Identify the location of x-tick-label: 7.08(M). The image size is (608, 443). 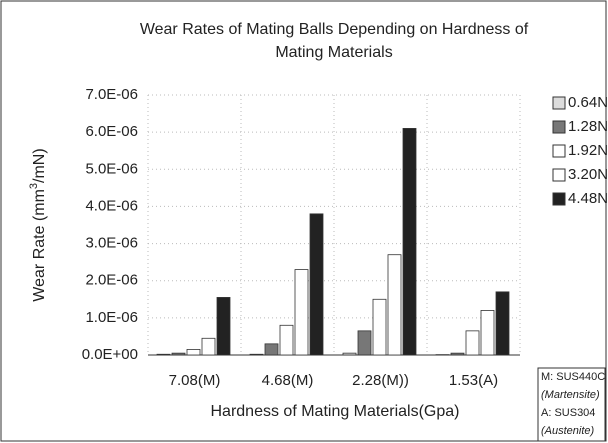
(195, 380).